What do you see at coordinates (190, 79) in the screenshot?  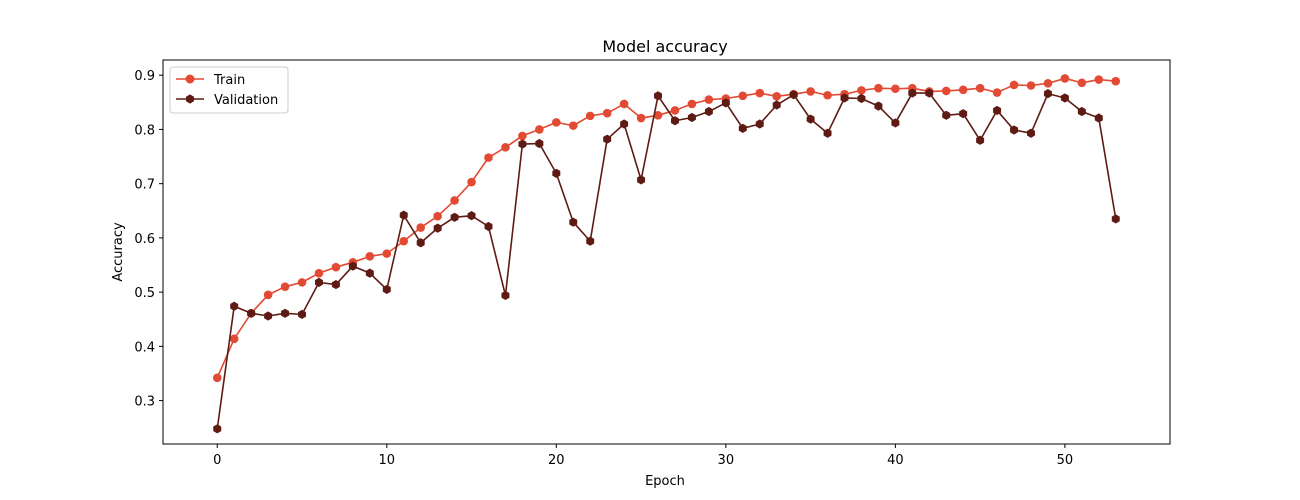 I see `legend-train-marker` at bounding box center [190, 79].